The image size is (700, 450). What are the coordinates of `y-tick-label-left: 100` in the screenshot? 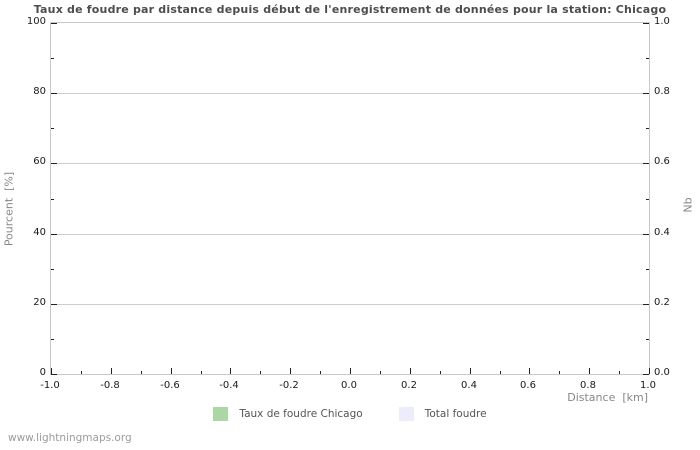 It's located at (36, 21).